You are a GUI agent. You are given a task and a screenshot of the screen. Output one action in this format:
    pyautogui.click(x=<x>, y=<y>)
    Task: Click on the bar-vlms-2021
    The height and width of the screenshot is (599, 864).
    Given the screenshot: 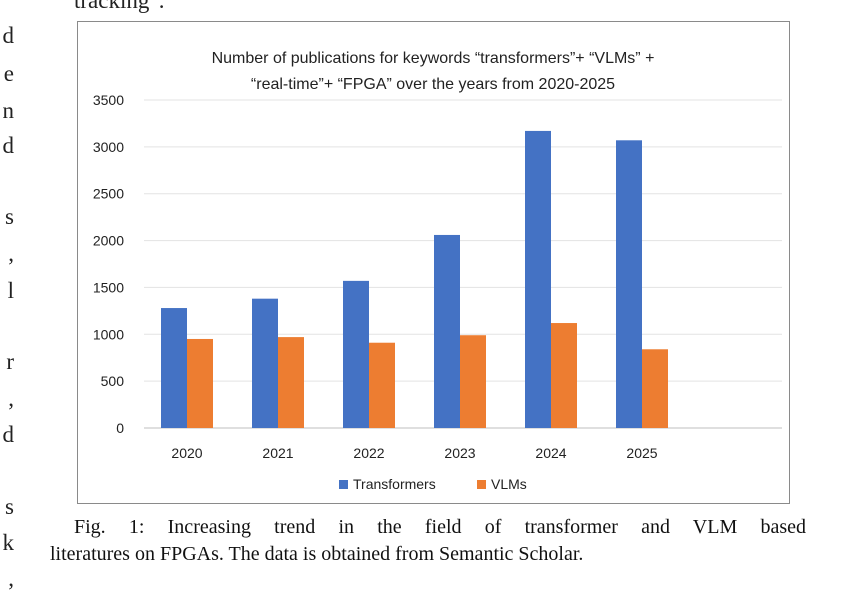 What is the action you would take?
    pyautogui.click(x=291, y=382)
    